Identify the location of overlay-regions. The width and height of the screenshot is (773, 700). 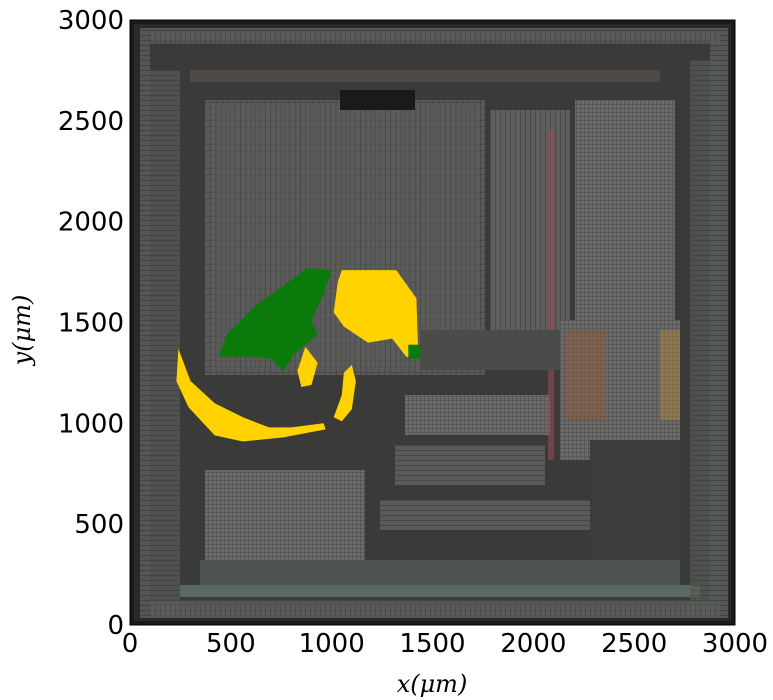
(298, 355).